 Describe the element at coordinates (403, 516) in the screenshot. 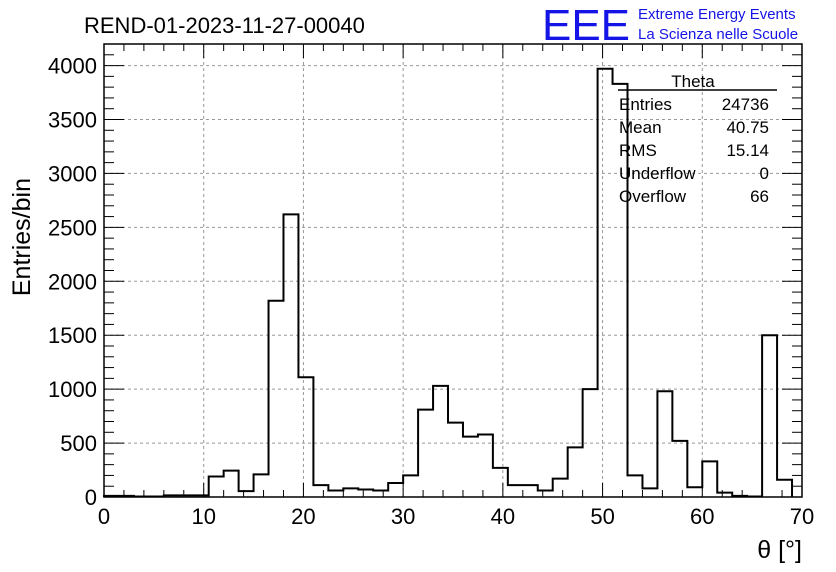

I see `x-tick-label: 30` at that location.